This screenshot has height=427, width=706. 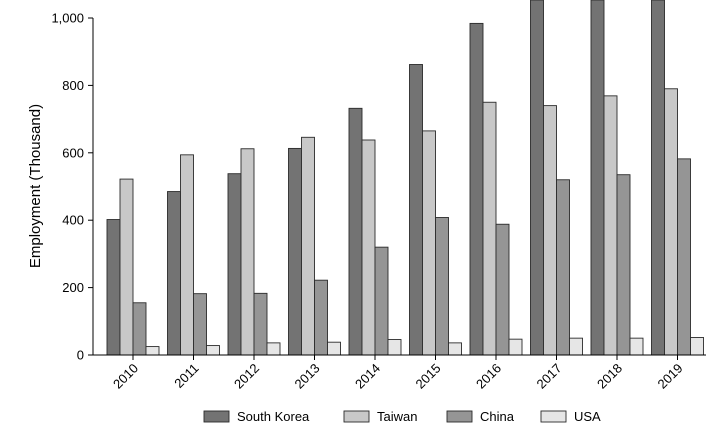 I want to click on bar-china-2019, so click(x=684, y=257).